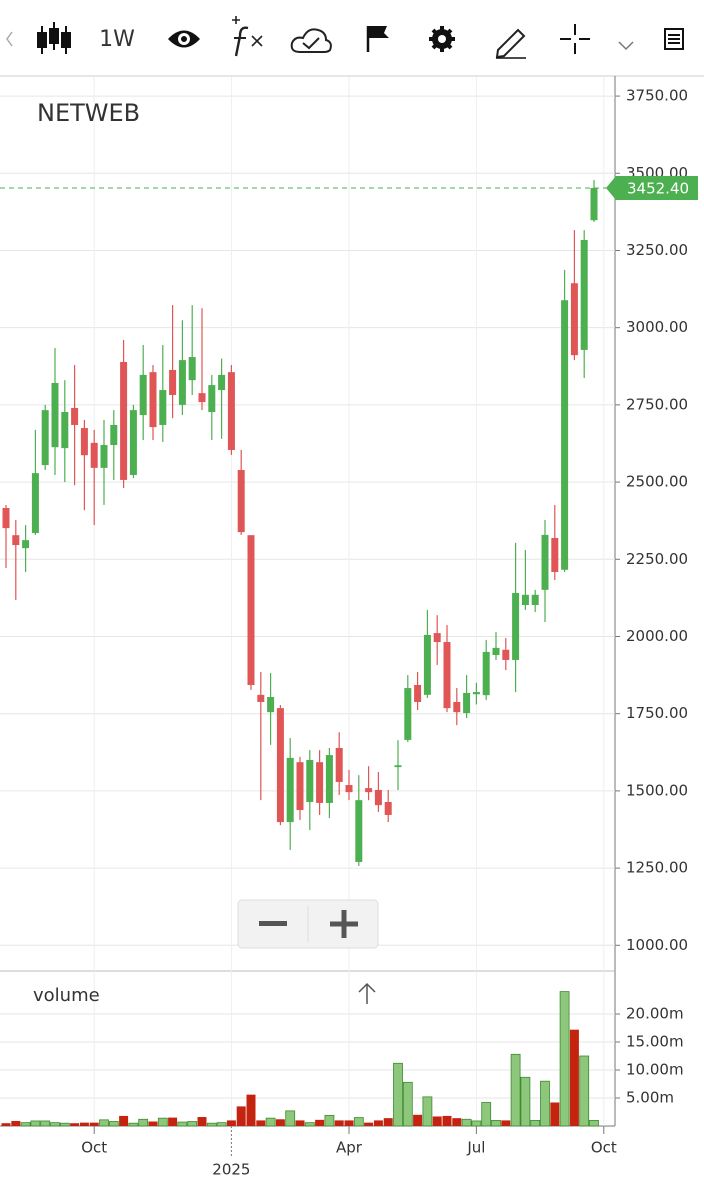  What do you see at coordinates (367, 993) in the screenshot?
I see `expand-volume-button` at bounding box center [367, 993].